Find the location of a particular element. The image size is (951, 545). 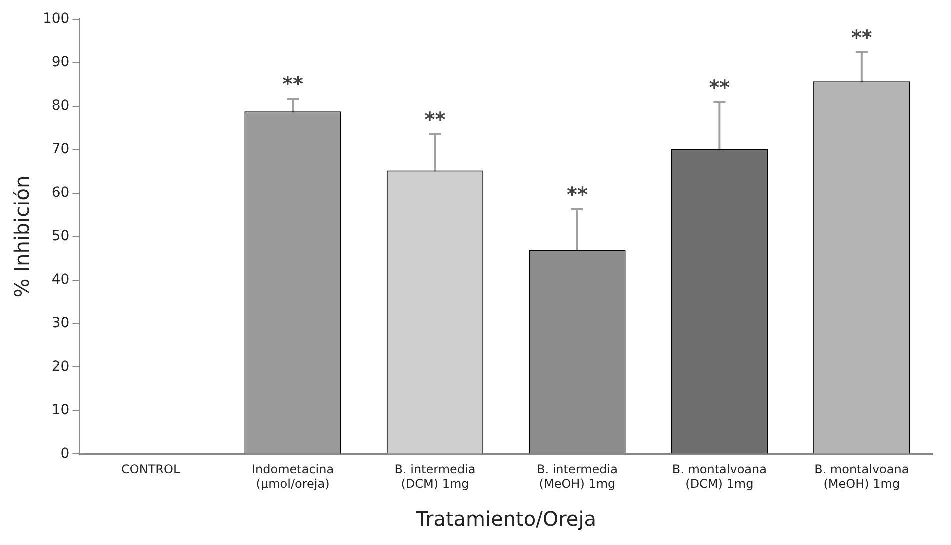

y-tick-label: 10 is located at coordinates (61, 410).